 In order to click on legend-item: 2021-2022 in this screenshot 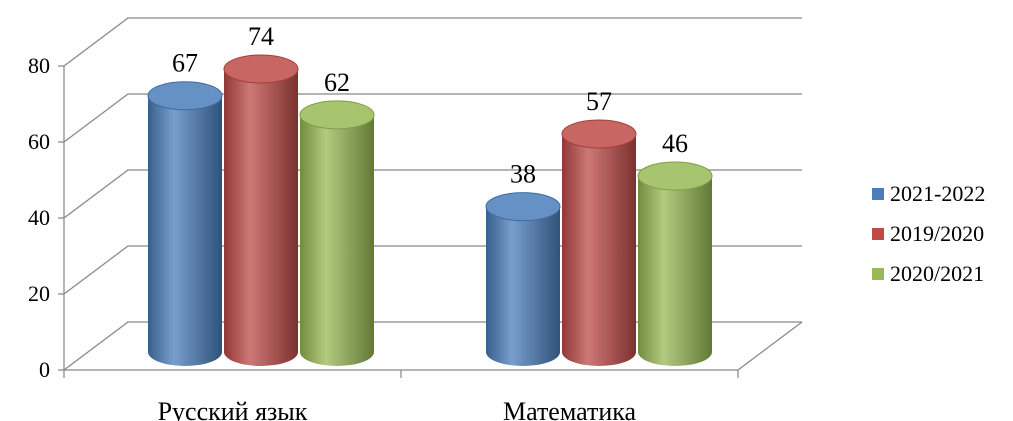, I will do `click(928, 194)`.